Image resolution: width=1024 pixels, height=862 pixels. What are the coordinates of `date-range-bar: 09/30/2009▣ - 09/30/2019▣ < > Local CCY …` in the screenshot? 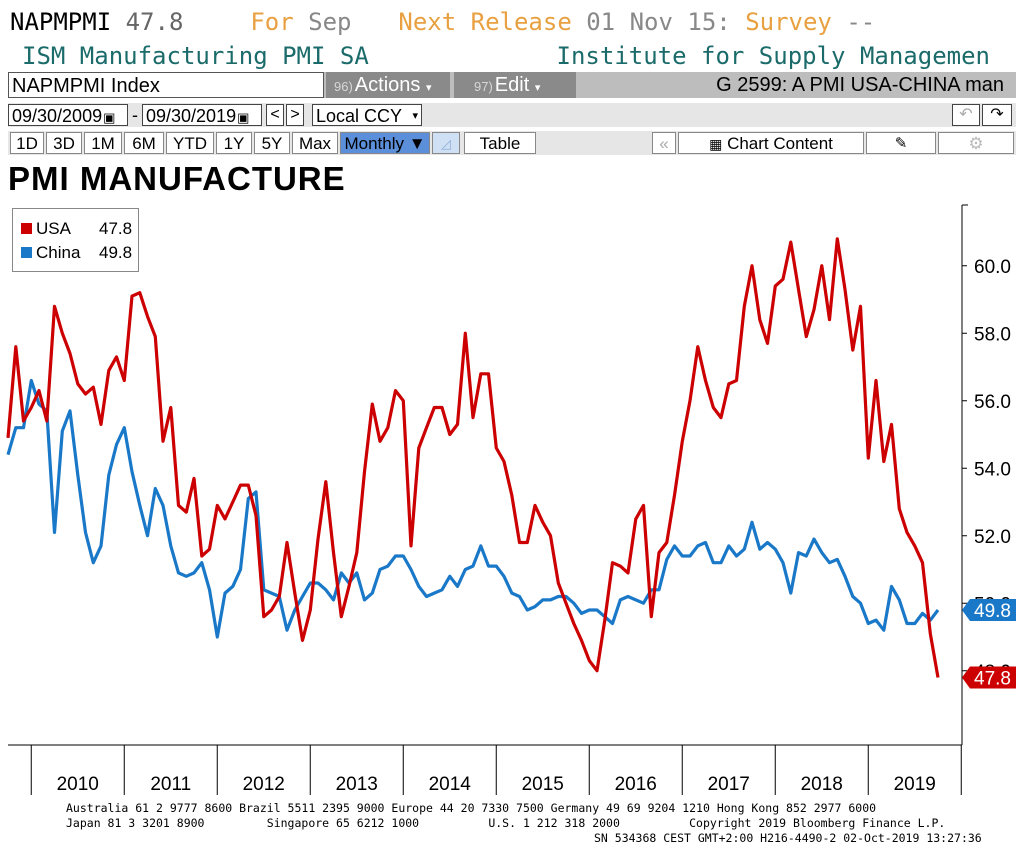 It's located at (512, 115).